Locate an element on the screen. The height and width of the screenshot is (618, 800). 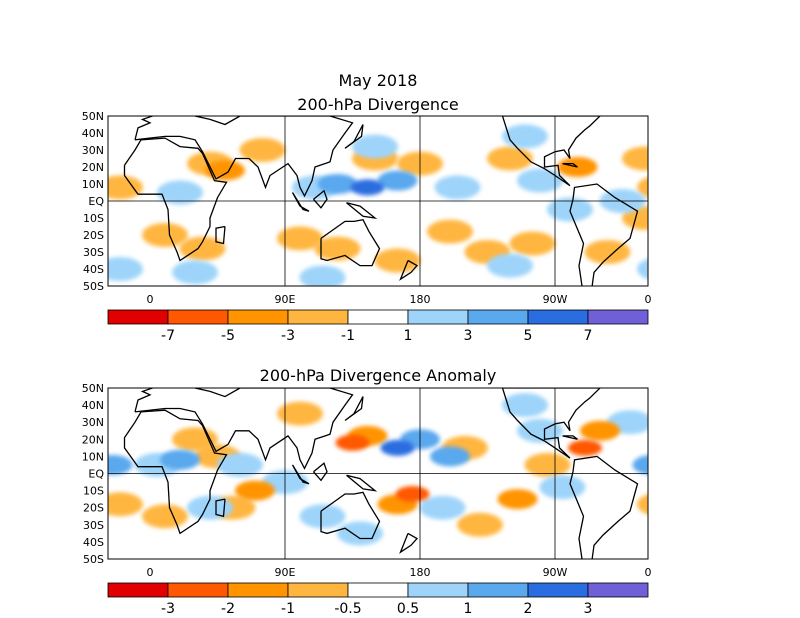
colorbar-label: 1 is located at coordinates (408, 336).